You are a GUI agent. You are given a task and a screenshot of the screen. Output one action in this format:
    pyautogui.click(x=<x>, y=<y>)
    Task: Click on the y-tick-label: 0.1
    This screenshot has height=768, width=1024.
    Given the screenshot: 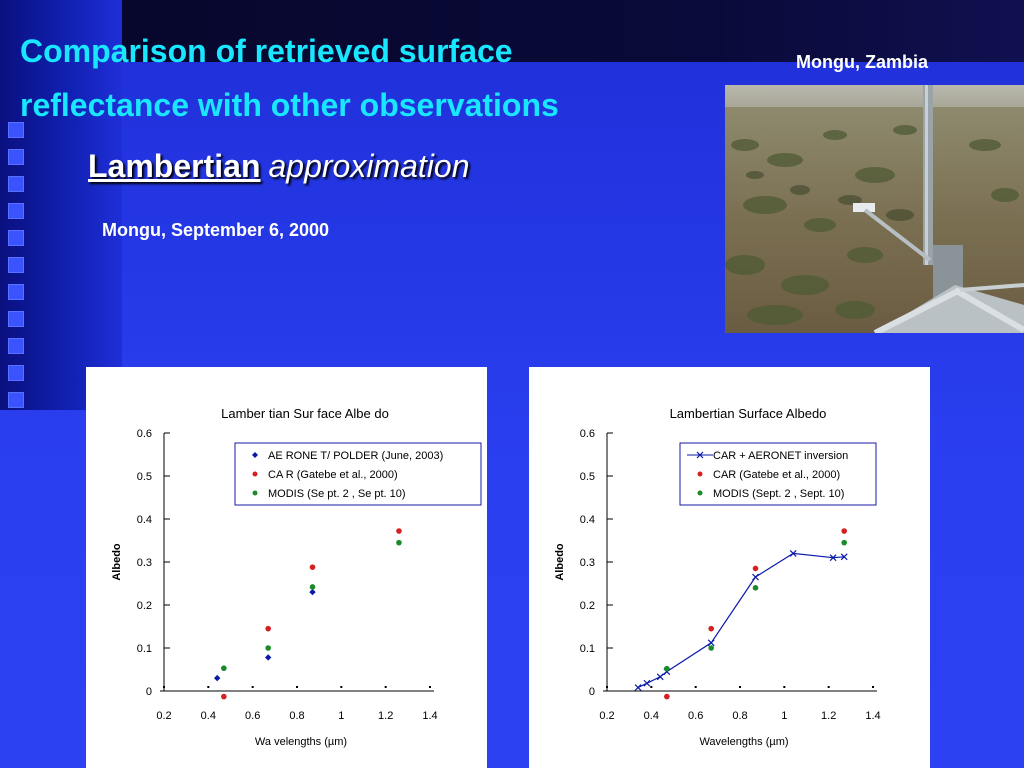 What is the action you would take?
    pyautogui.click(x=144, y=649)
    